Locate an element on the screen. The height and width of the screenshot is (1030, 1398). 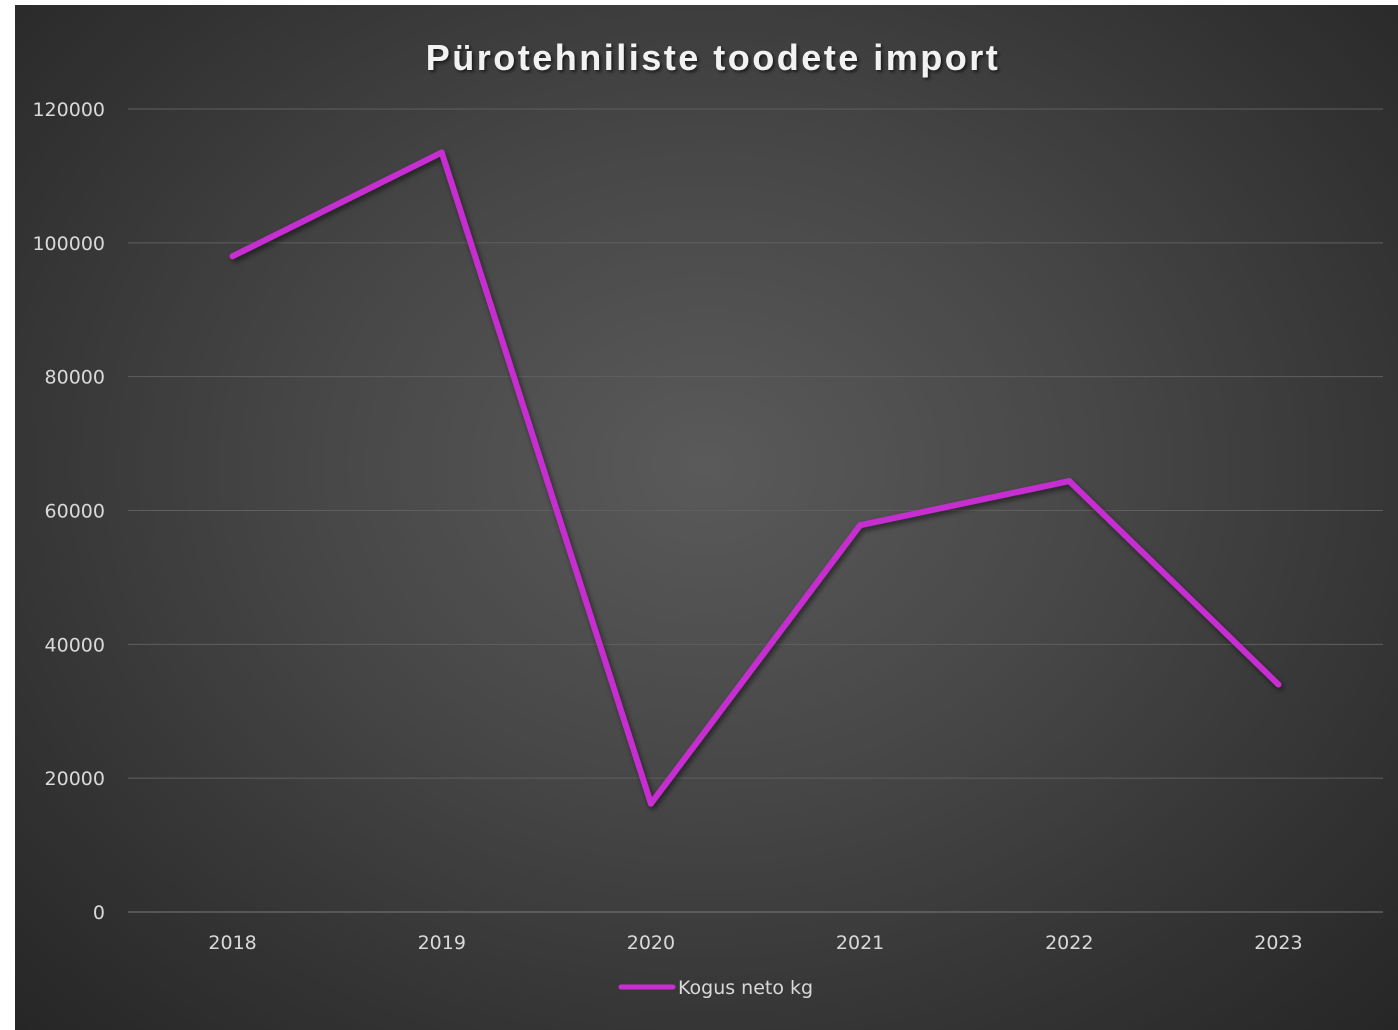
y-tick-label: 120000 is located at coordinates (68, 110).